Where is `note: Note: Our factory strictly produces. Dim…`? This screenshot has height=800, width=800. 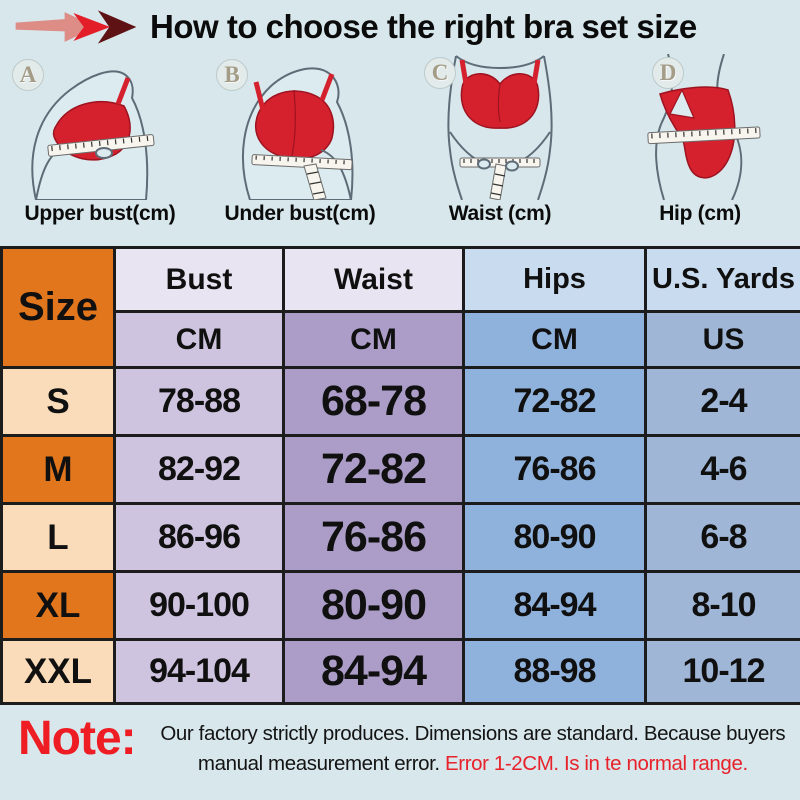
note: Note: Our factory strictly produces. Dim… is located at coordinates (400, 741).